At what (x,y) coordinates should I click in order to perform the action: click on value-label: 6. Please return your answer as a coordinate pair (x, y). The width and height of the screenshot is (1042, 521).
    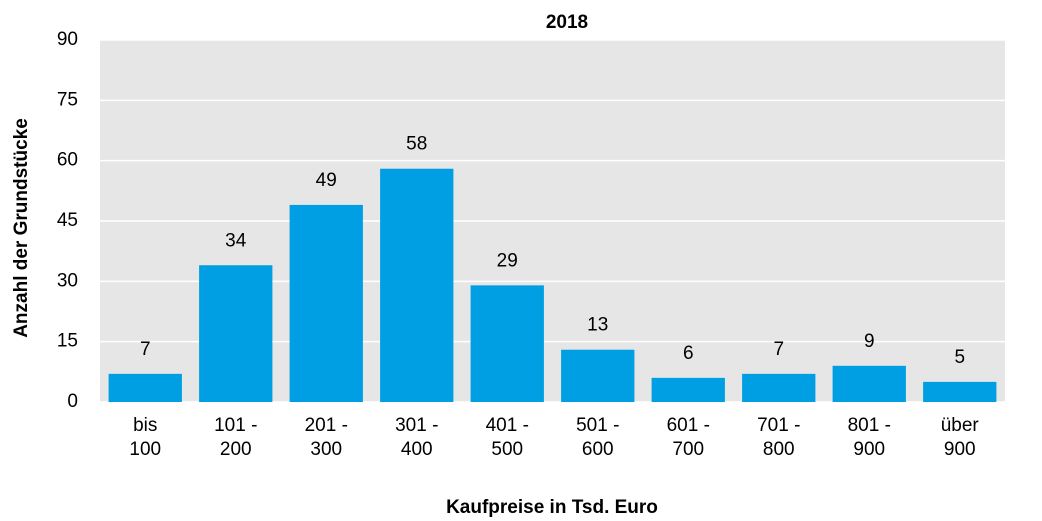
    Looking at the image, I should click on (688, 353).